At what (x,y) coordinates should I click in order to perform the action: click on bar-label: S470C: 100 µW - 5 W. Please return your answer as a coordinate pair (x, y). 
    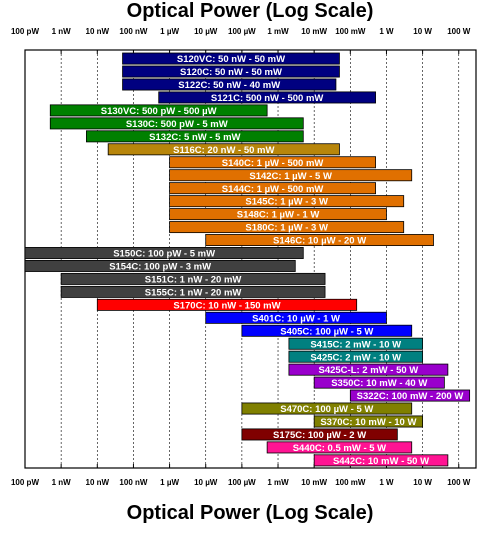
    Looking at the image, I should click on (326, 409).